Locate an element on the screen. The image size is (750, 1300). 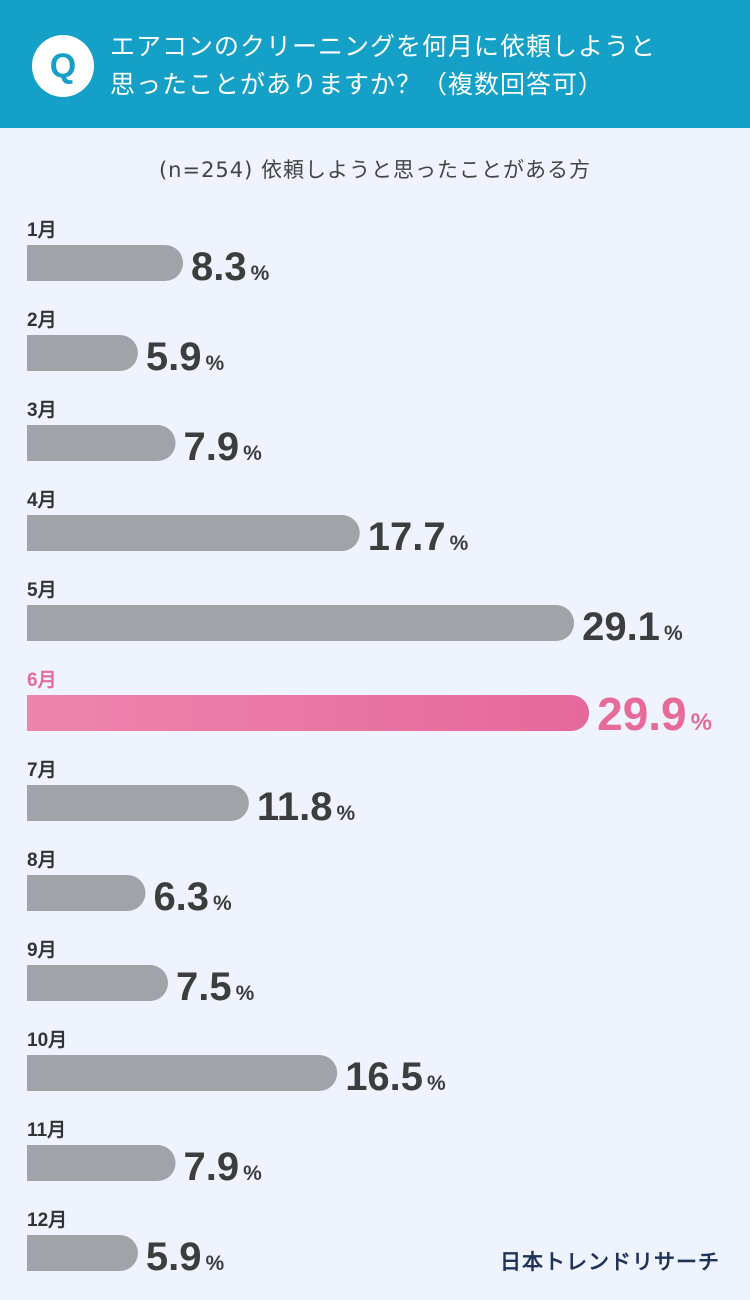
brand-logo: 日本トレンドリサーチ is located at coordinates (610, 1262).